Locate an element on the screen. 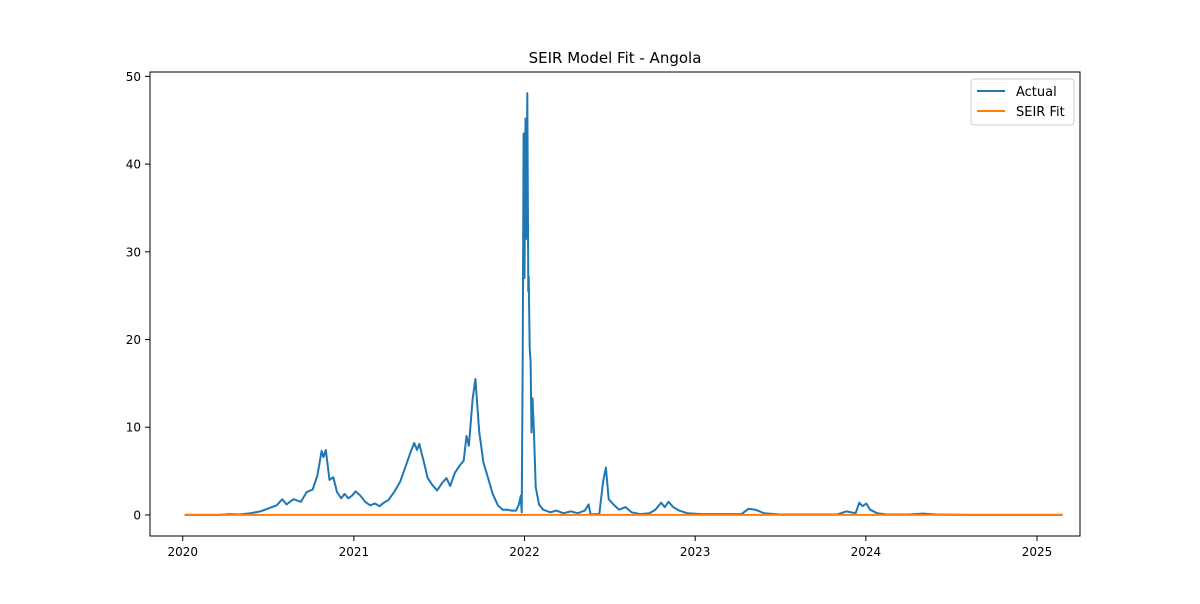 Image resolution: width=1200 pixels, height=604 pixels. legend-label-seir-fit: SEIR Fit is located at coordinates (1040, 112).